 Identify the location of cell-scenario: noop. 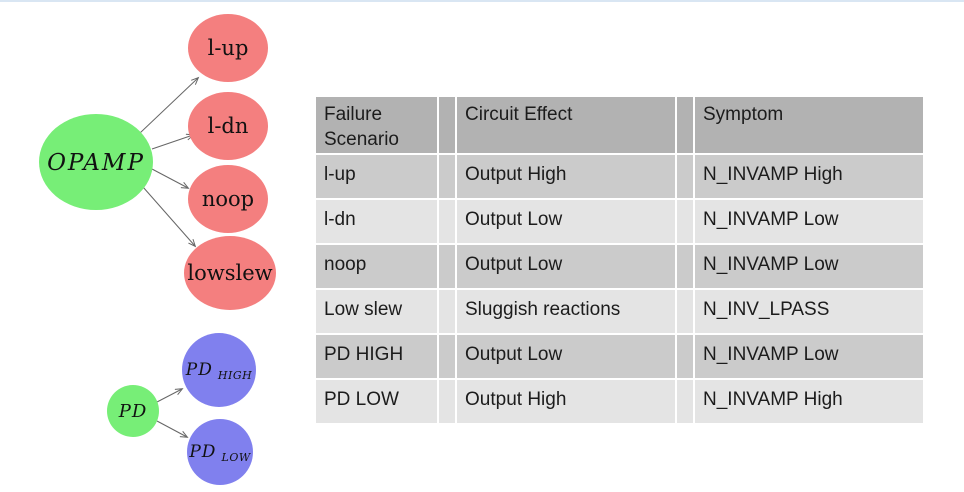
(376, 266).